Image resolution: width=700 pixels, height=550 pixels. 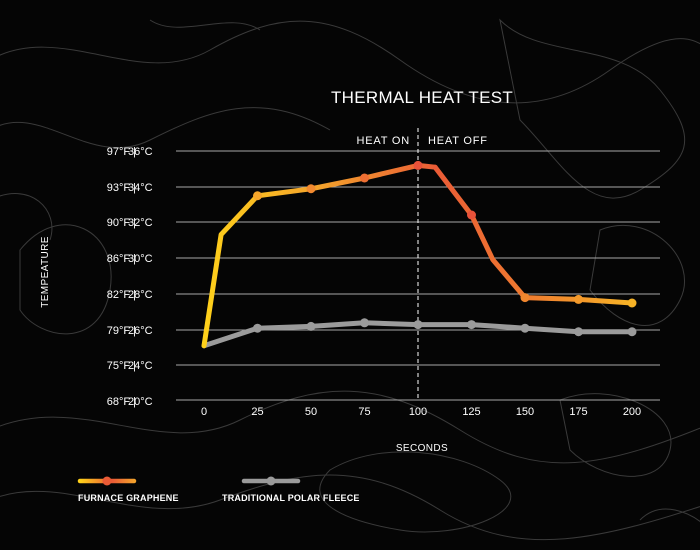 What do you see at coordinates (291, 489) in the screenshot?
I see `legend-polar-fleece: TRADITIONAL POLAR FLEECE` at bounding box center [291, 489].